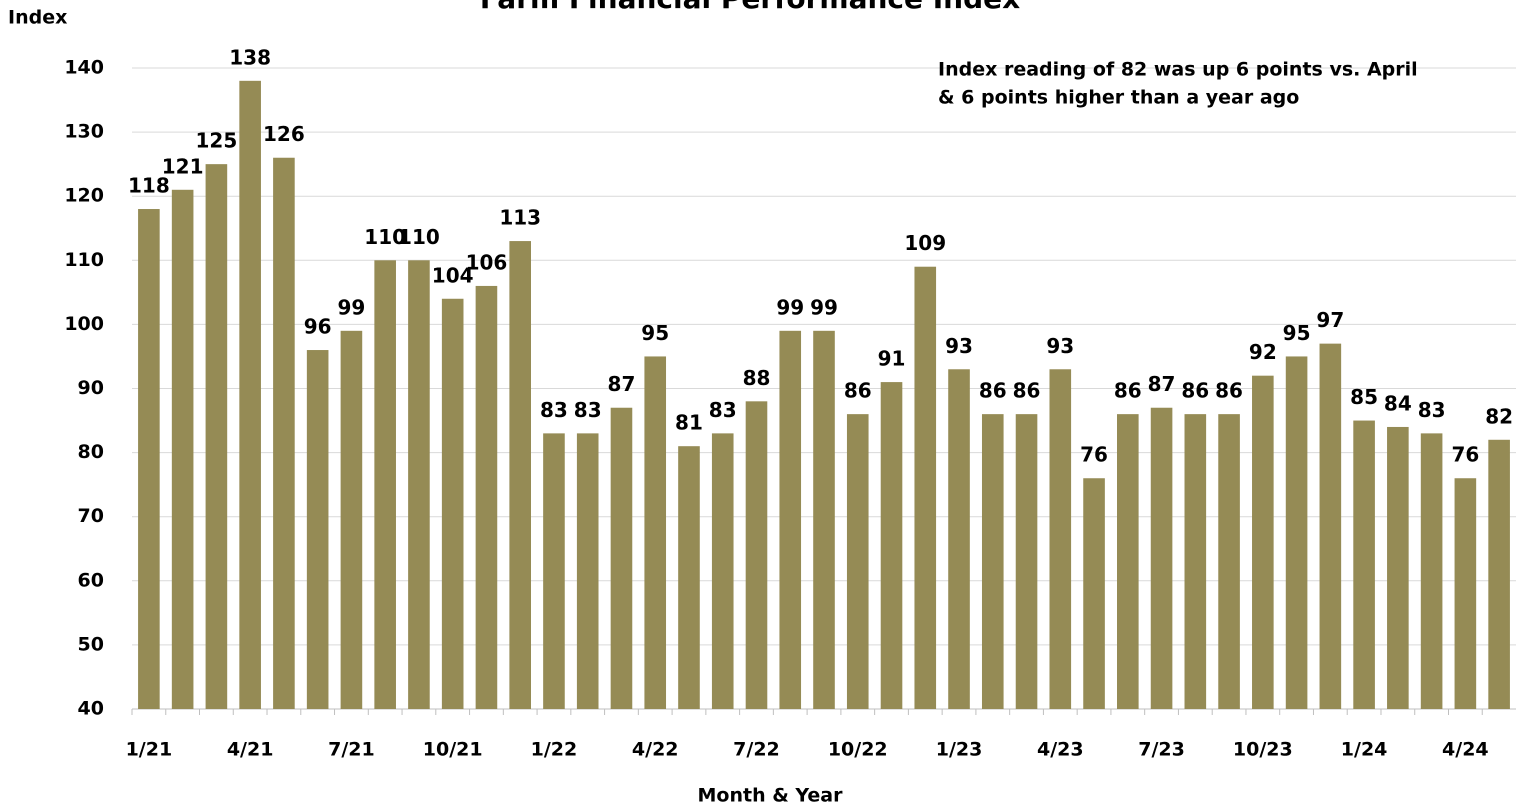  I want to click on annotation: & 6 points higher than a year ago, so click(1118, 98).